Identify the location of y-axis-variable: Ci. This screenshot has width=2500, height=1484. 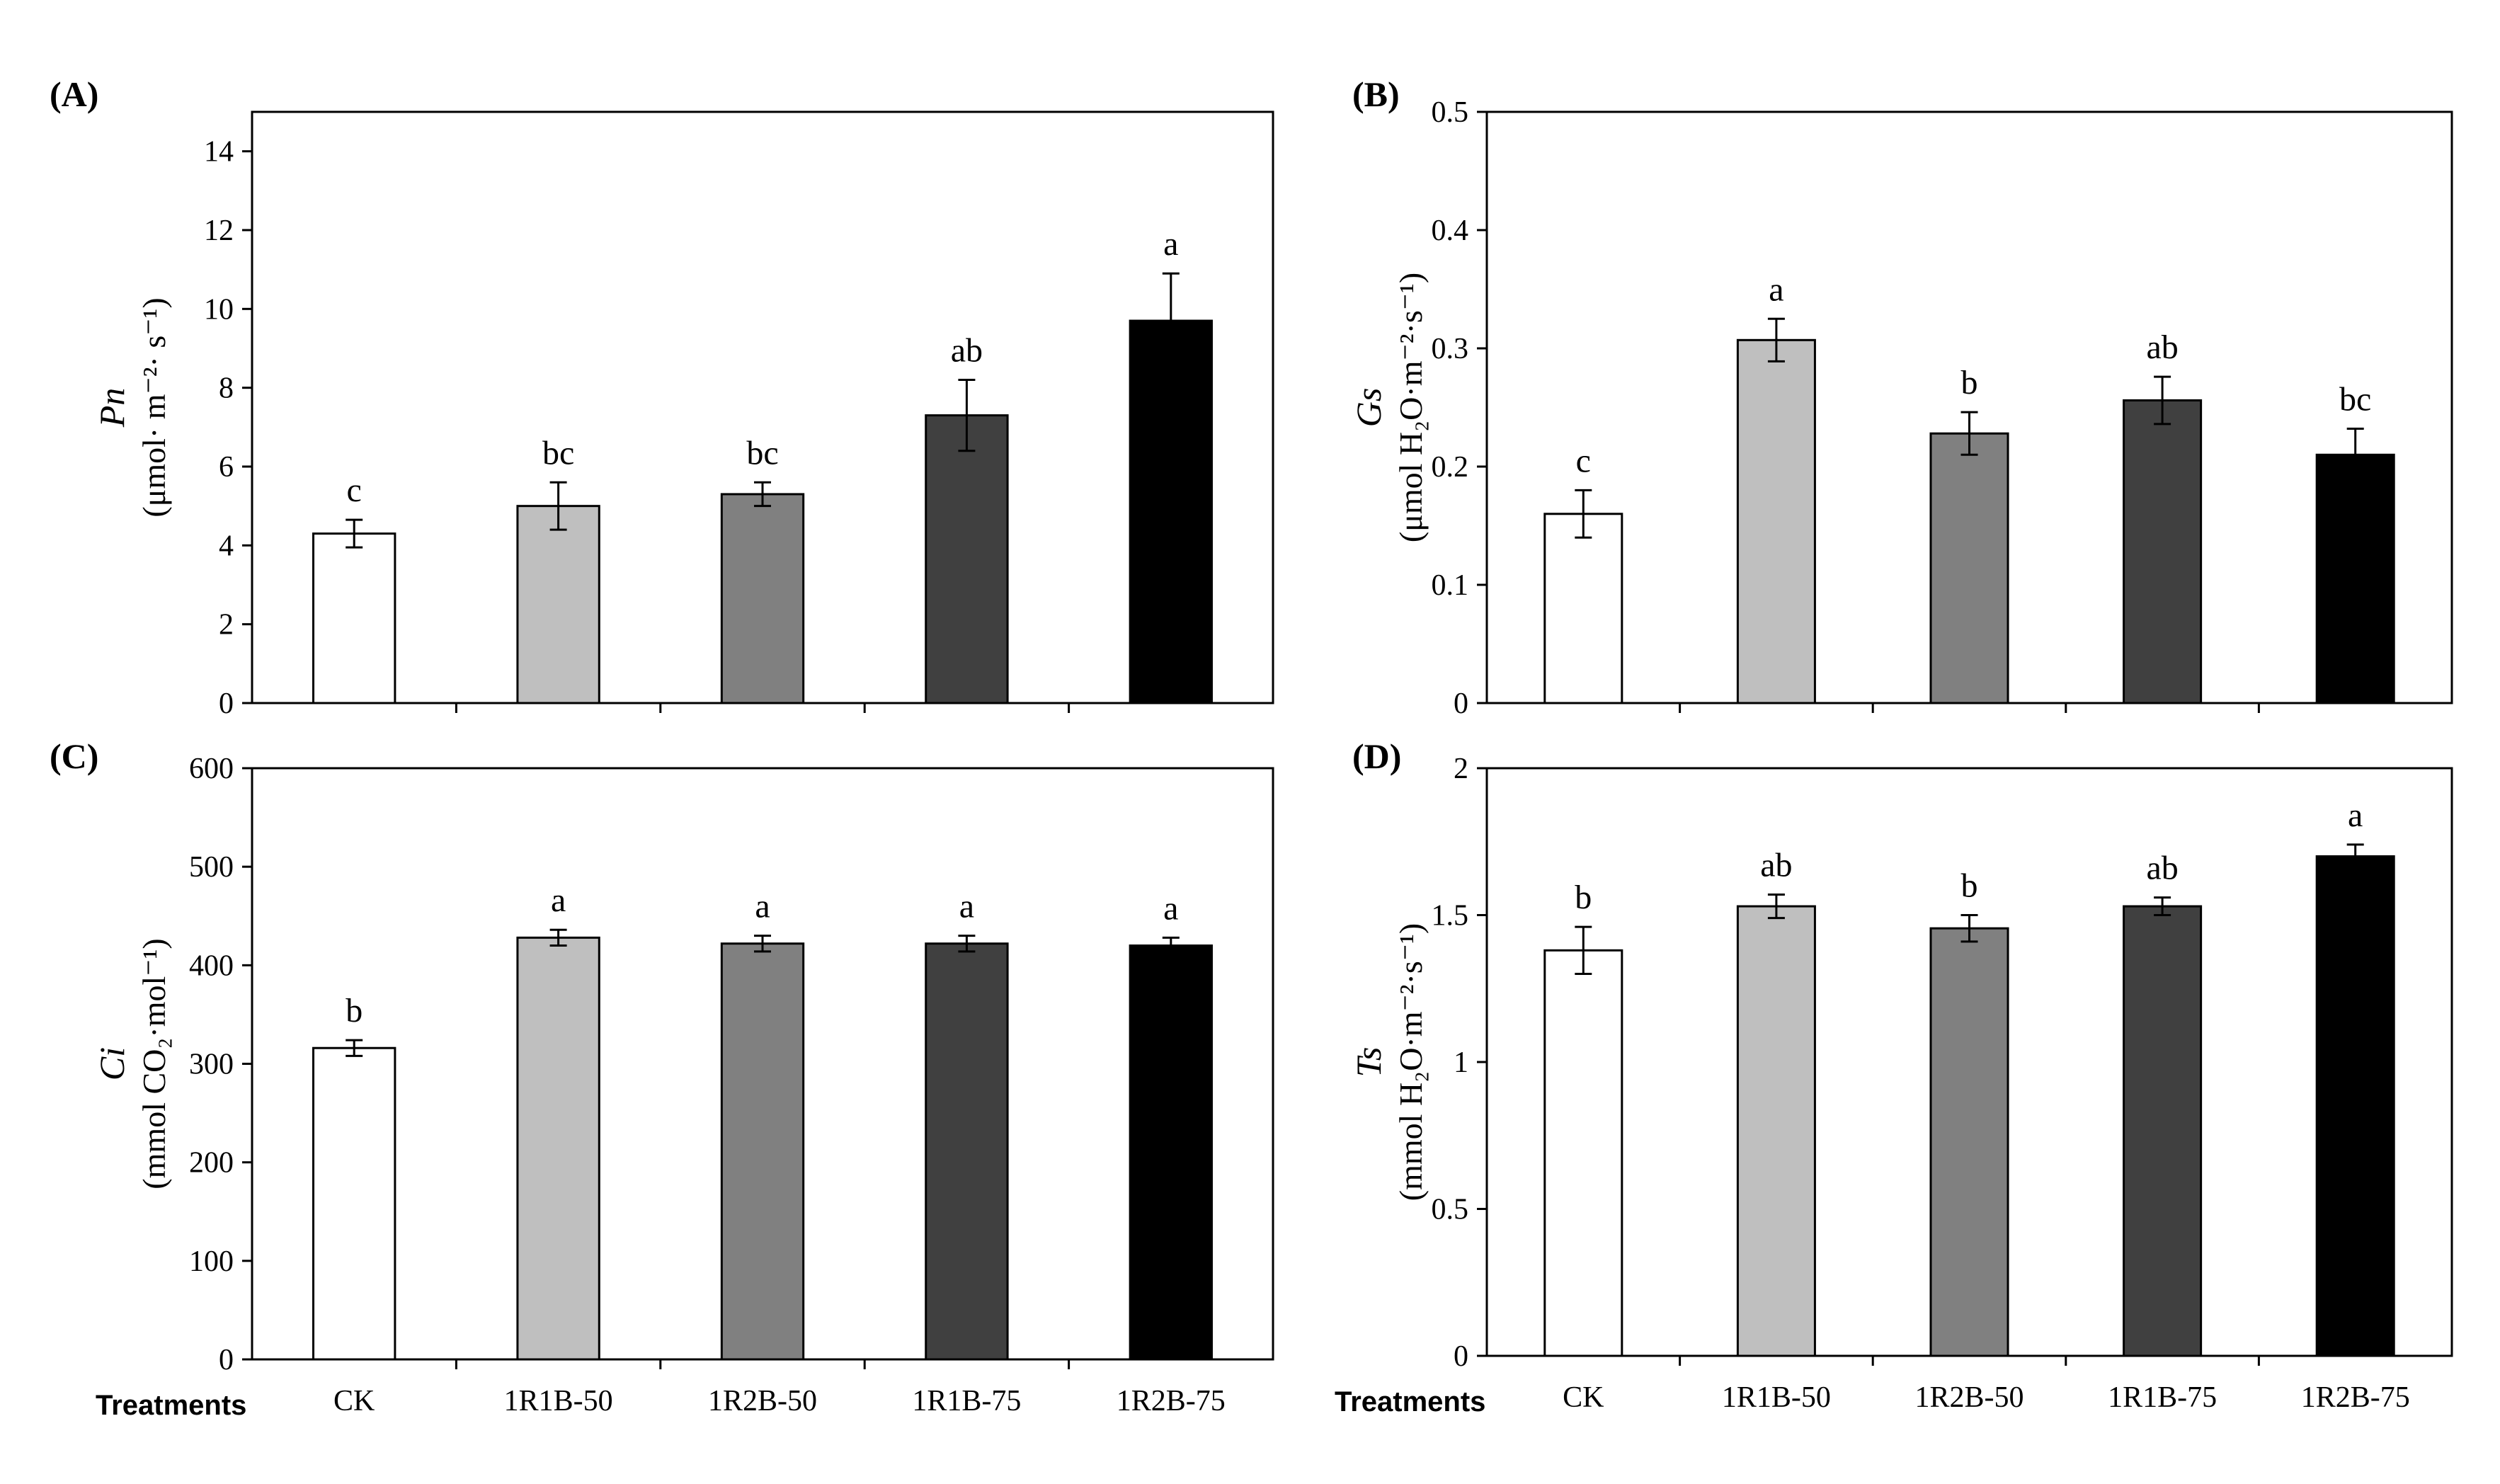
(112, 1063).